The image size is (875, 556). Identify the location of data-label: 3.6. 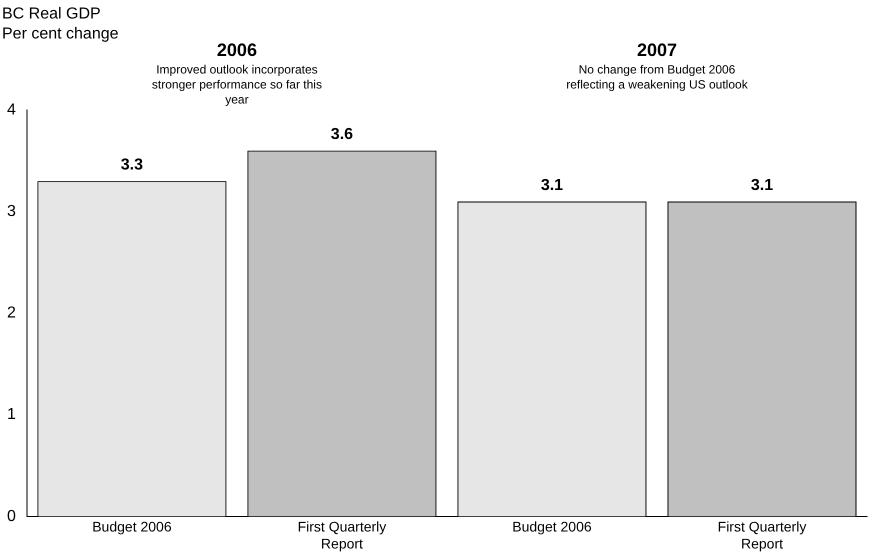
(342, 135).